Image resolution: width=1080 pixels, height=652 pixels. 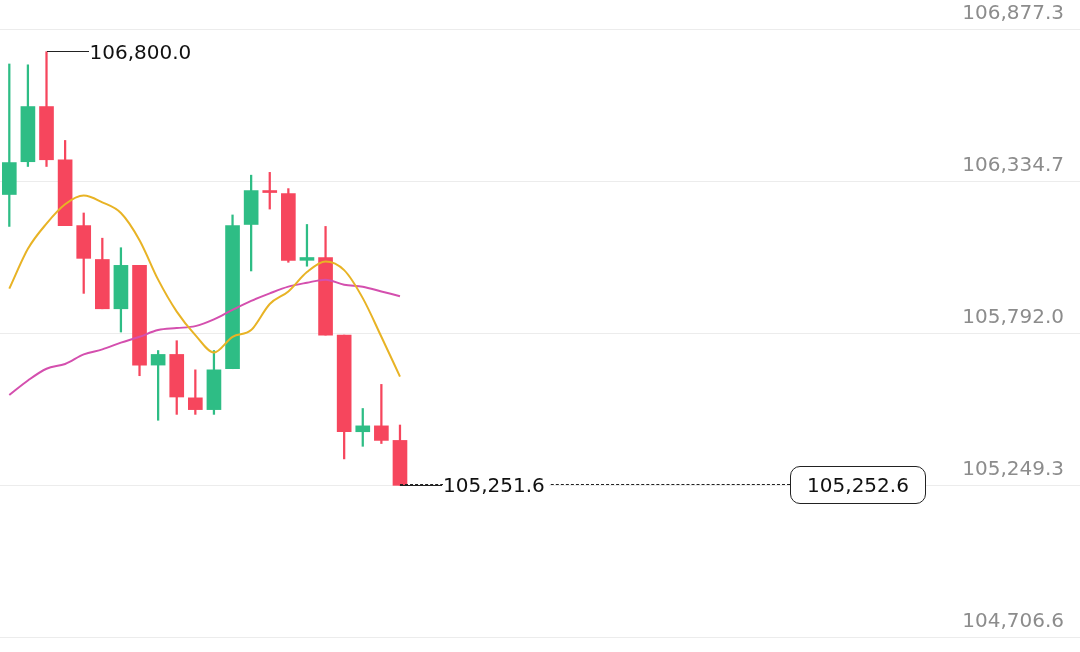 What do you see at coordinates (142, 51) in the screenshot?
I see `annotation: 106,800.0` at bounding box center [142, 51].